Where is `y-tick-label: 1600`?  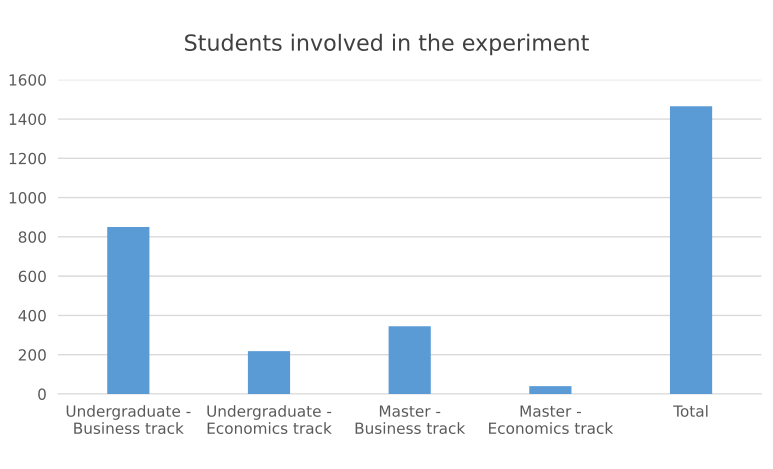 y-tick-label: 1600 is located at coordinates (28, 80).